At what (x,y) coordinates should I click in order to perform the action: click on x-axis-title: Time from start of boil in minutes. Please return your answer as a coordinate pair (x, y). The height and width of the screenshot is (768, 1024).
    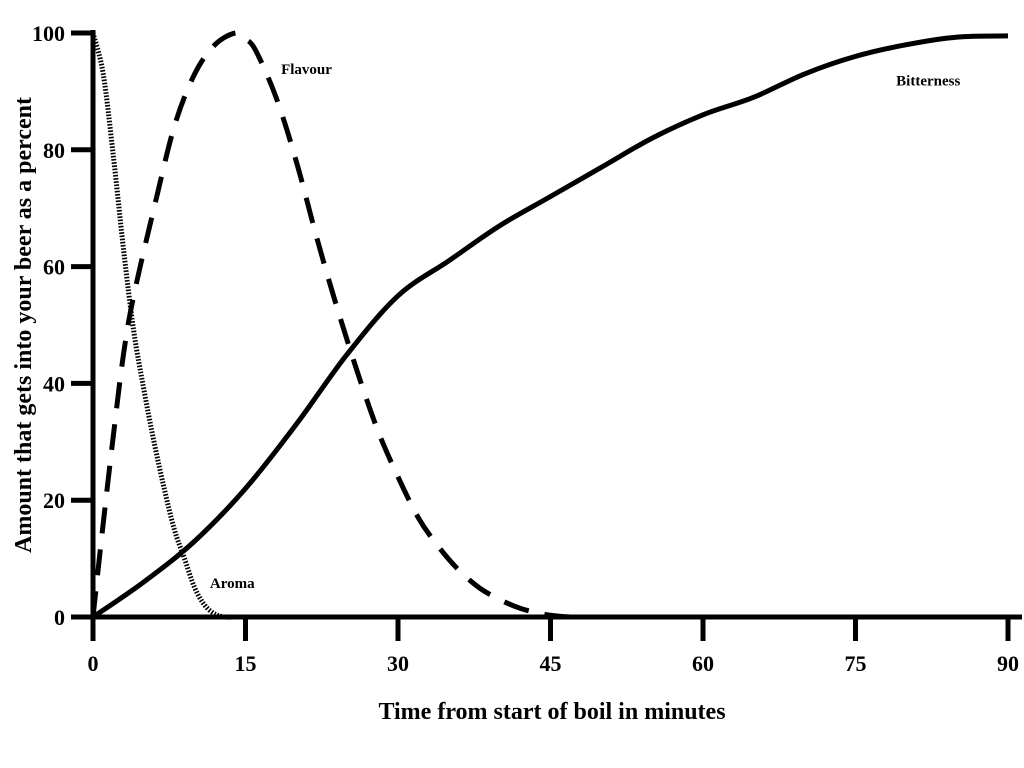
    Looking at the image, I should click on (551, 712).